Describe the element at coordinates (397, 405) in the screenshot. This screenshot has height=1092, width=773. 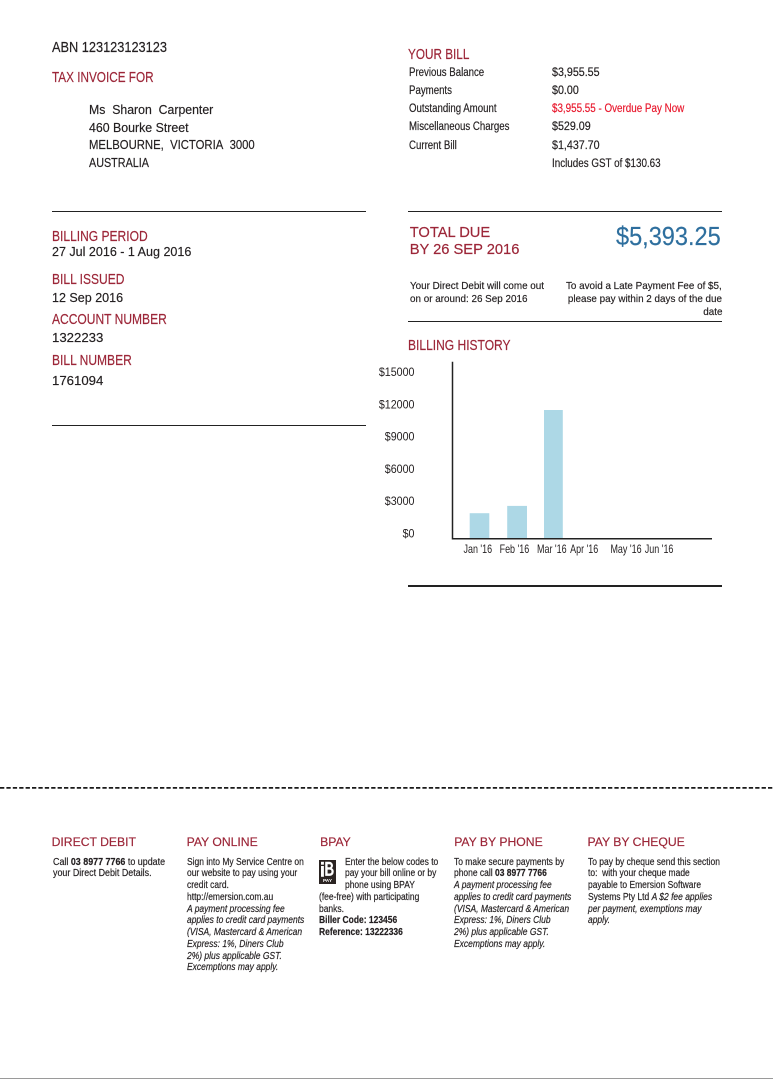
I see `svg-text: $12000` at that location.